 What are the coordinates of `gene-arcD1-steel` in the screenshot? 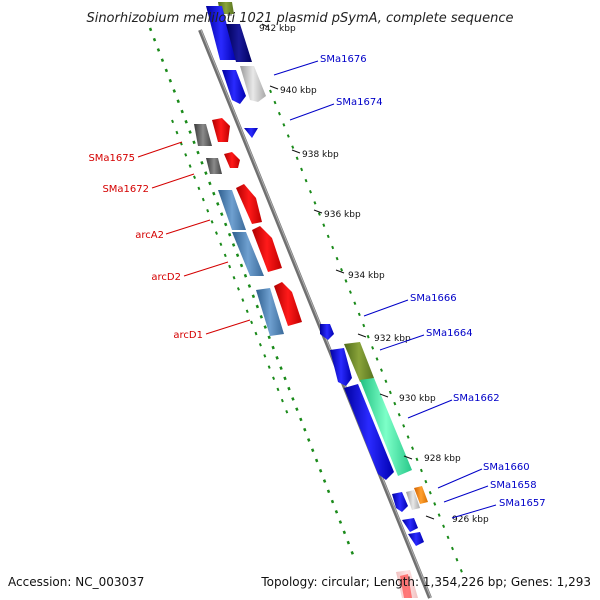 It's located at (270, 312).